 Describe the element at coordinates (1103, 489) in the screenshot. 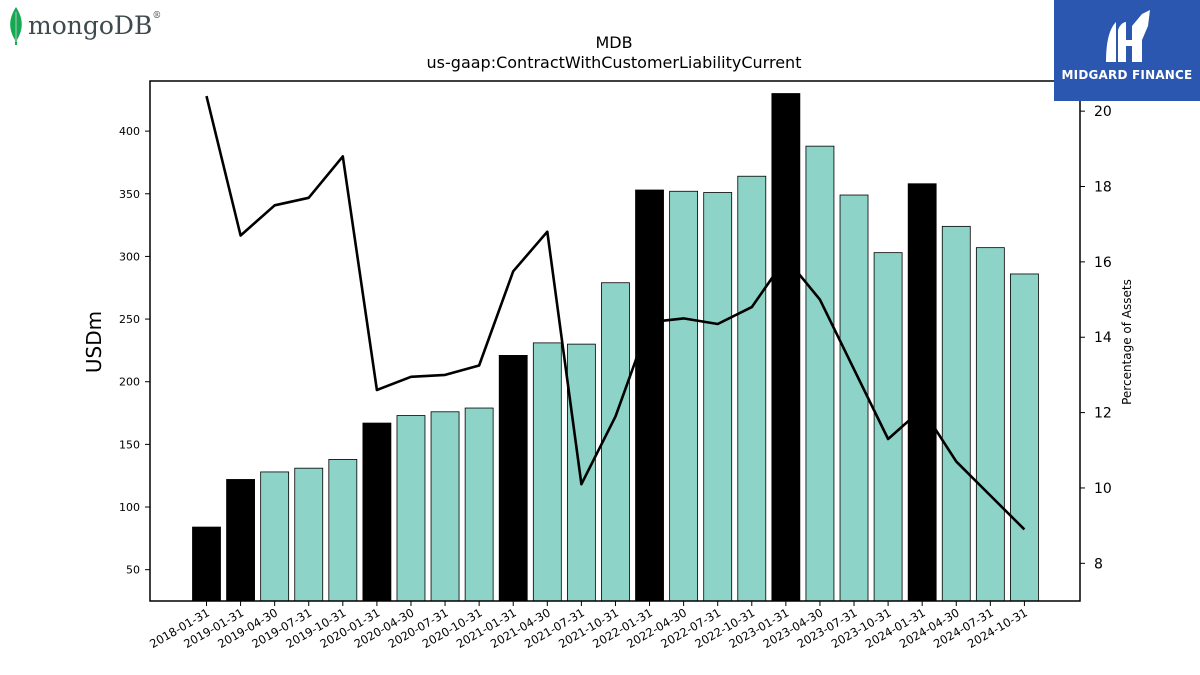

I see `y2-tick-label: 10` at that location.